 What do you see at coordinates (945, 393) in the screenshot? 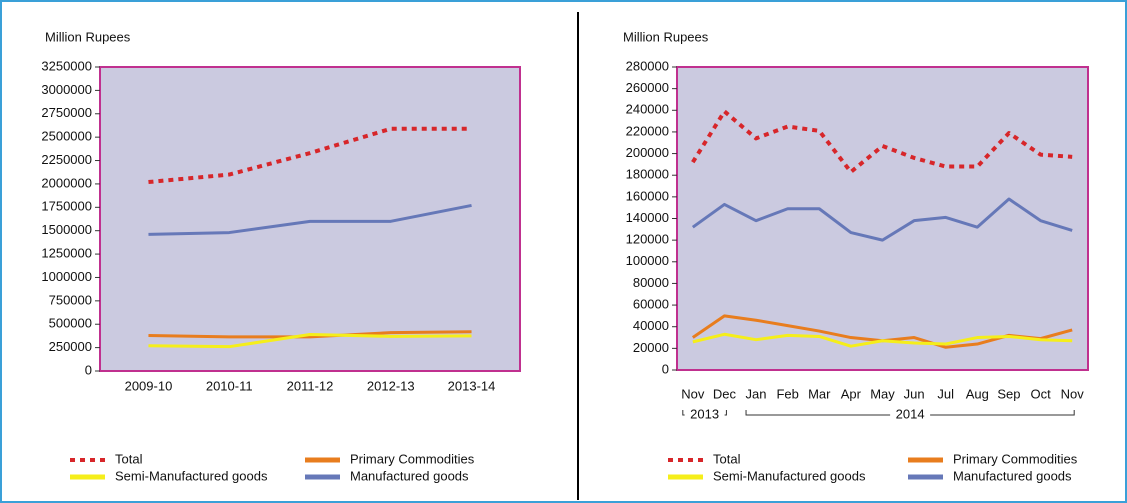
I see `x-tick-label: Jul` at bounding box center [945, 393].